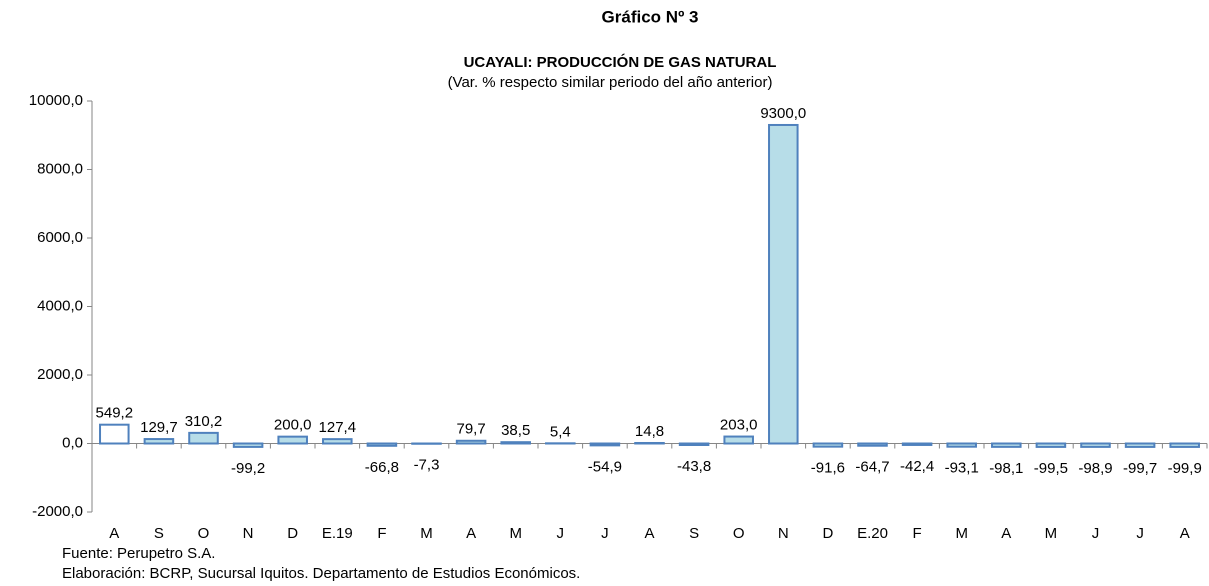  I want to click on value-label: -99,2, so click(248, 468).